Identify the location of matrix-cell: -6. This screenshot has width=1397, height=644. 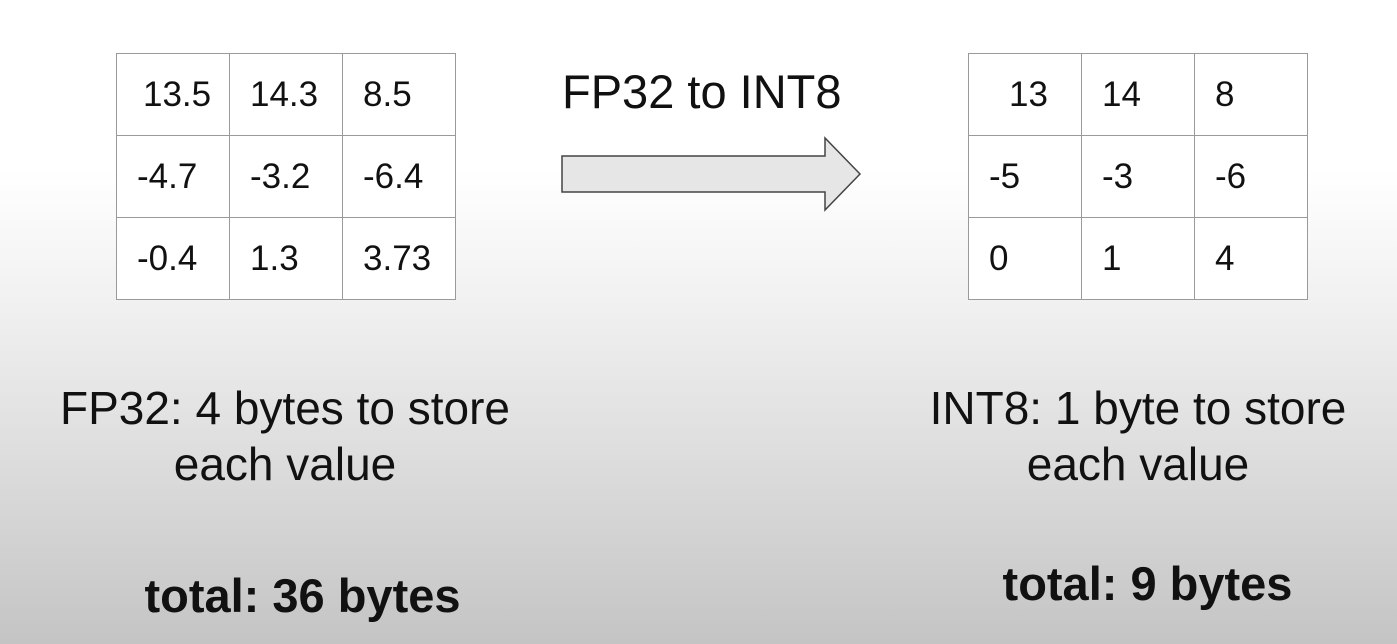
(1251, 176).